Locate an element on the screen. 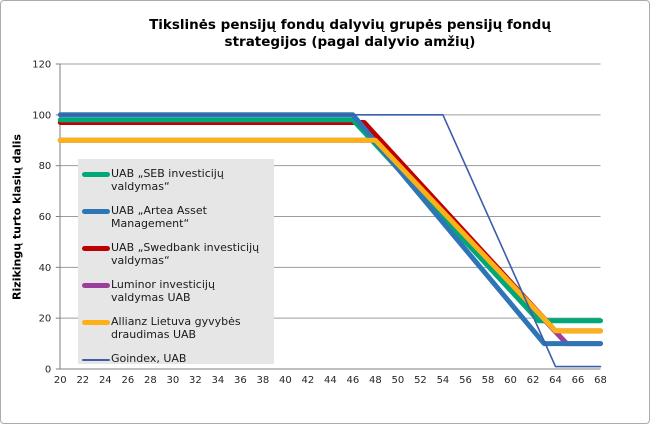 This screenshot has height=424, width=650. legend-label: Luminor investicijų valdymas UAB is located at coordinates (163, 291).